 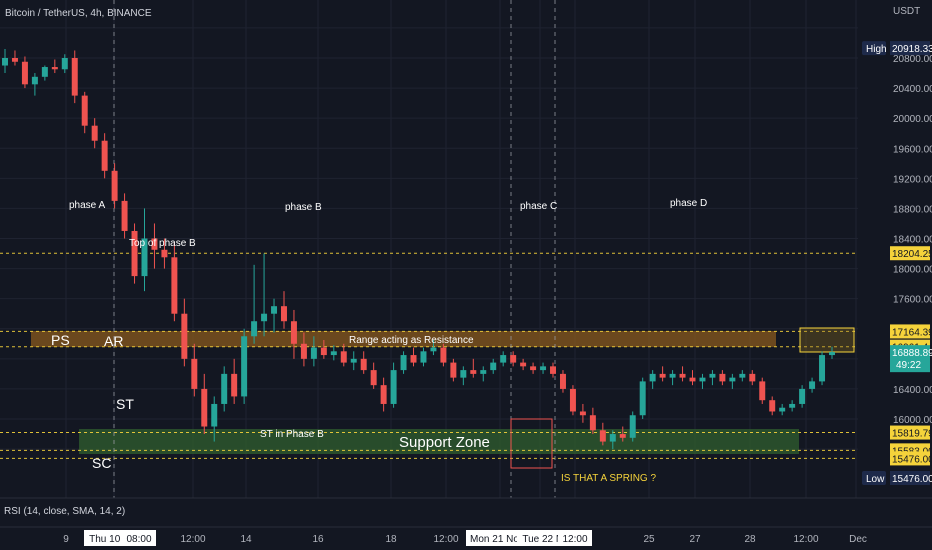 I want to click on rsi-indicator-legend: RSI (14, close, SMA, 14, 2), so click(x=65, y=511).